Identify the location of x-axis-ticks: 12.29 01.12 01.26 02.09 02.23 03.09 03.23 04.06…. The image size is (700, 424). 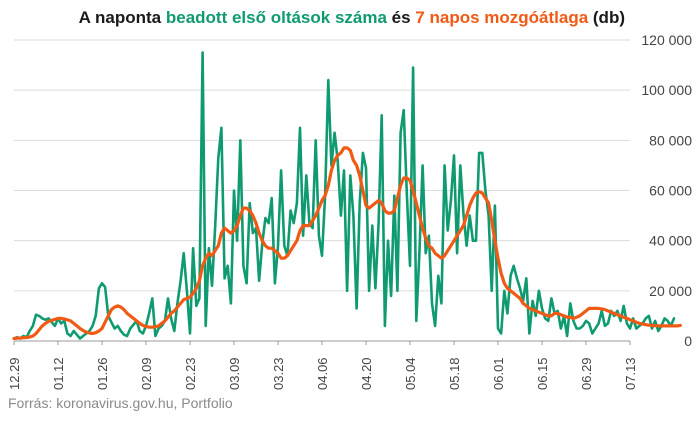
(322, 365).